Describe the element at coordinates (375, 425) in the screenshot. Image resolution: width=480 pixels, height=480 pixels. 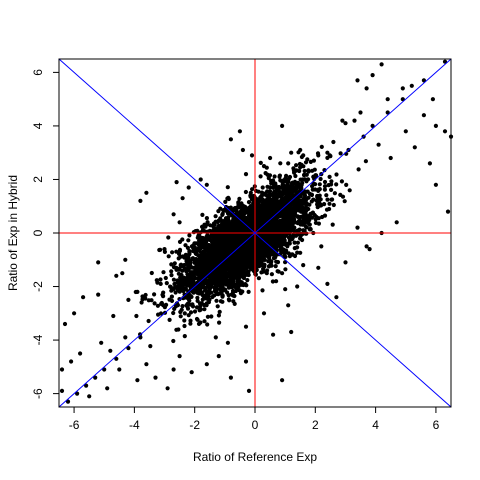
I see `x-tick-label: 4` at that location.